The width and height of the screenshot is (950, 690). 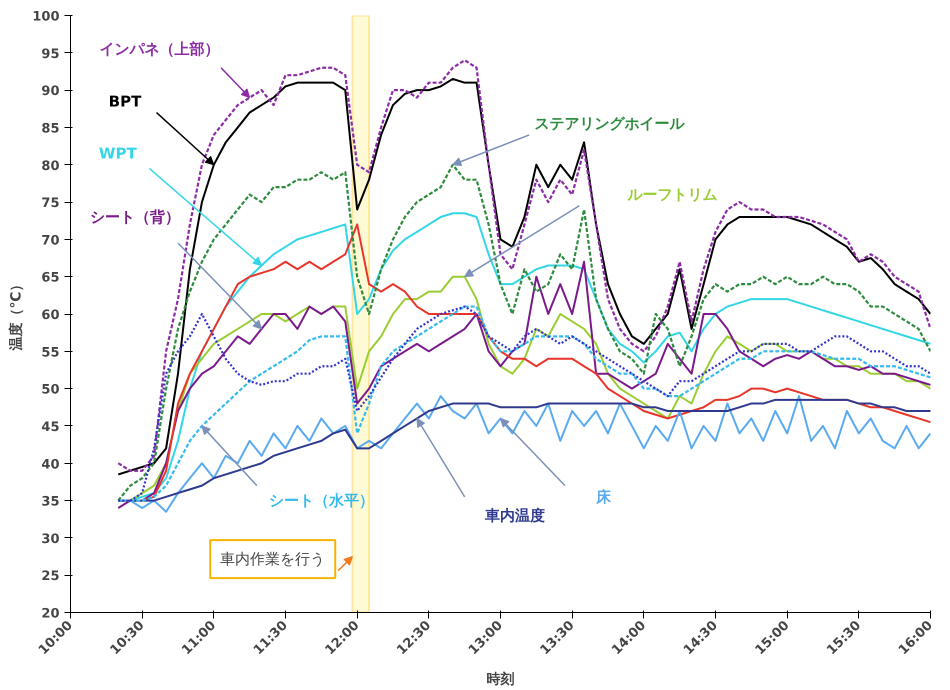 I want to click on y-tick-label: 35, so click(x=50, y=502).